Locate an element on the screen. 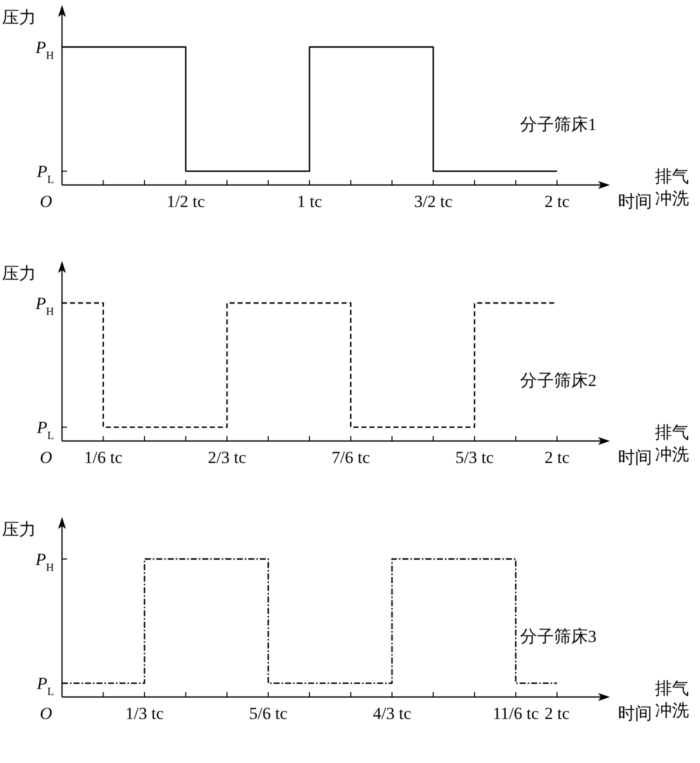 The image size is (700, 763). text: 分子筛床1 is located at coordinates (558, 124).